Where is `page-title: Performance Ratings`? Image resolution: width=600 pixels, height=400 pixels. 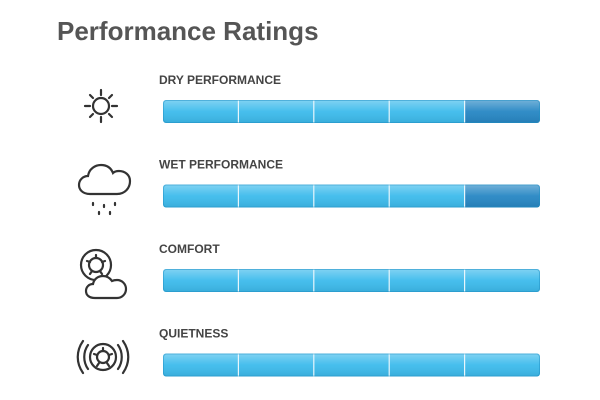
page-title: Performance Ratings is located at coordinates (188, 31).